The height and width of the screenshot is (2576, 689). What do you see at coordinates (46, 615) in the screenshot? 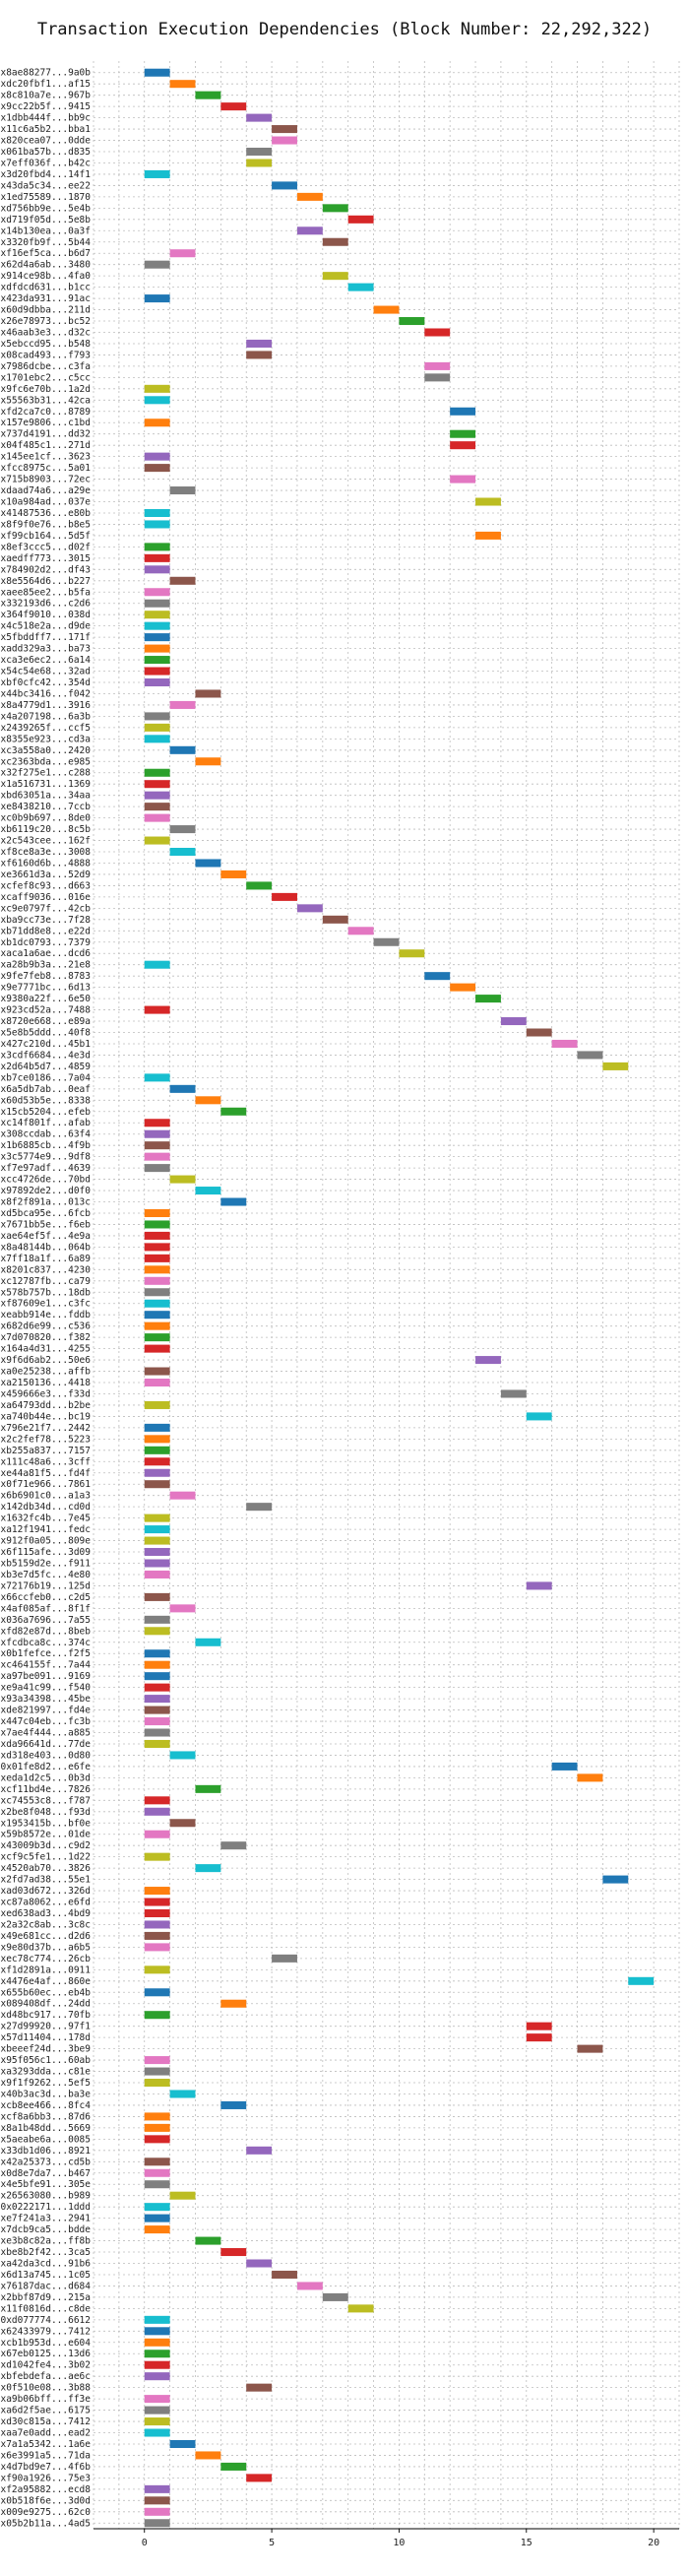
I see `y-tick-label: 0x364f9010...038d` at bounding box center [46, 615].